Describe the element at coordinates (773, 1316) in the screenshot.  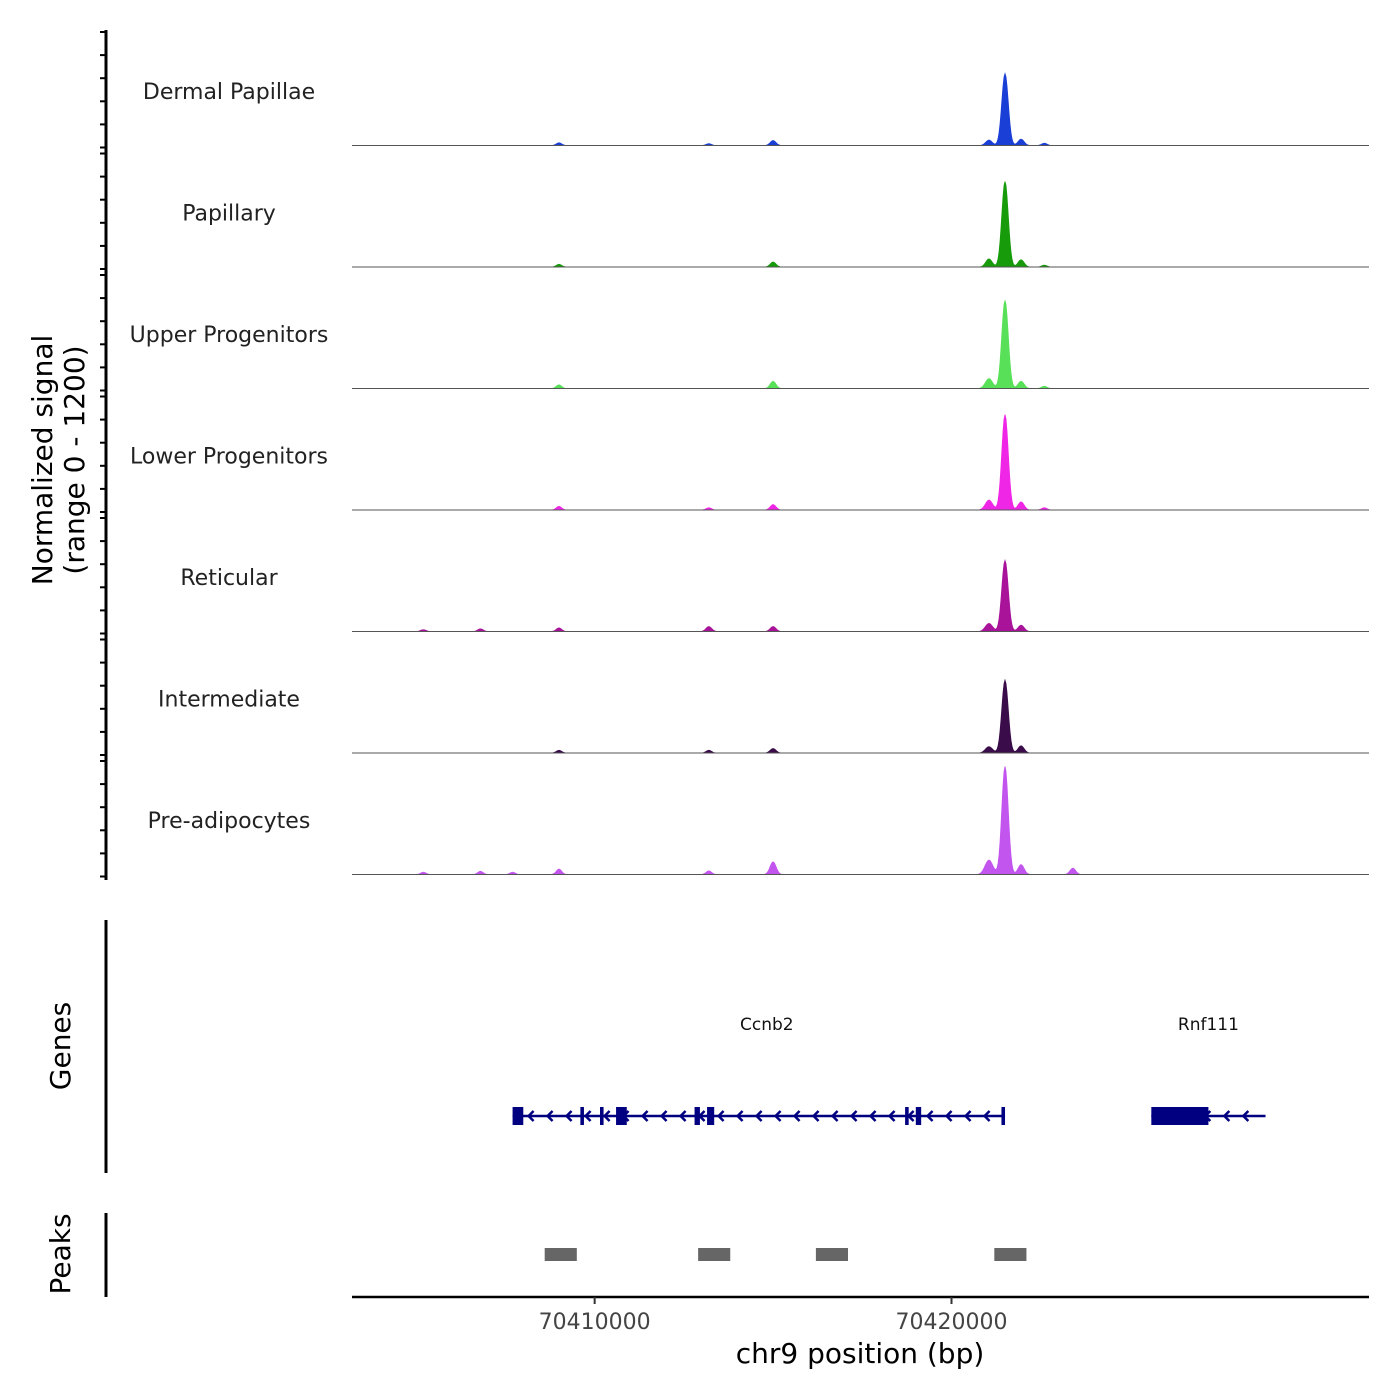
I see `x-axis-ticks: 70410000 70420000` at that location.